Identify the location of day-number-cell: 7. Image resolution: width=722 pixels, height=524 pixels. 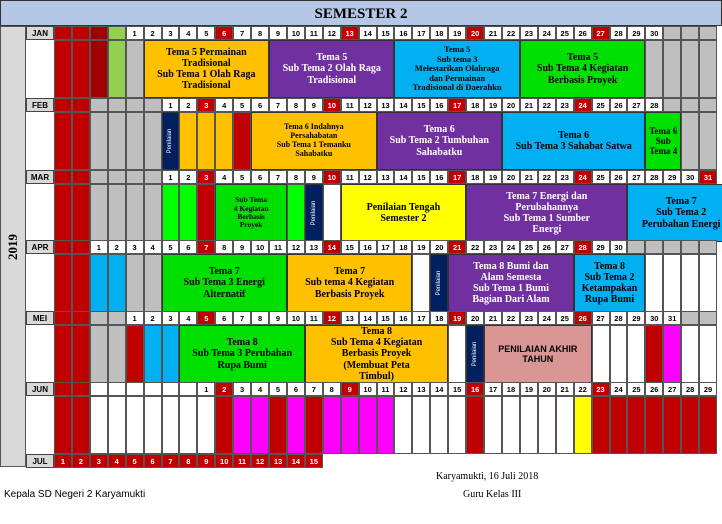
(206, 247).